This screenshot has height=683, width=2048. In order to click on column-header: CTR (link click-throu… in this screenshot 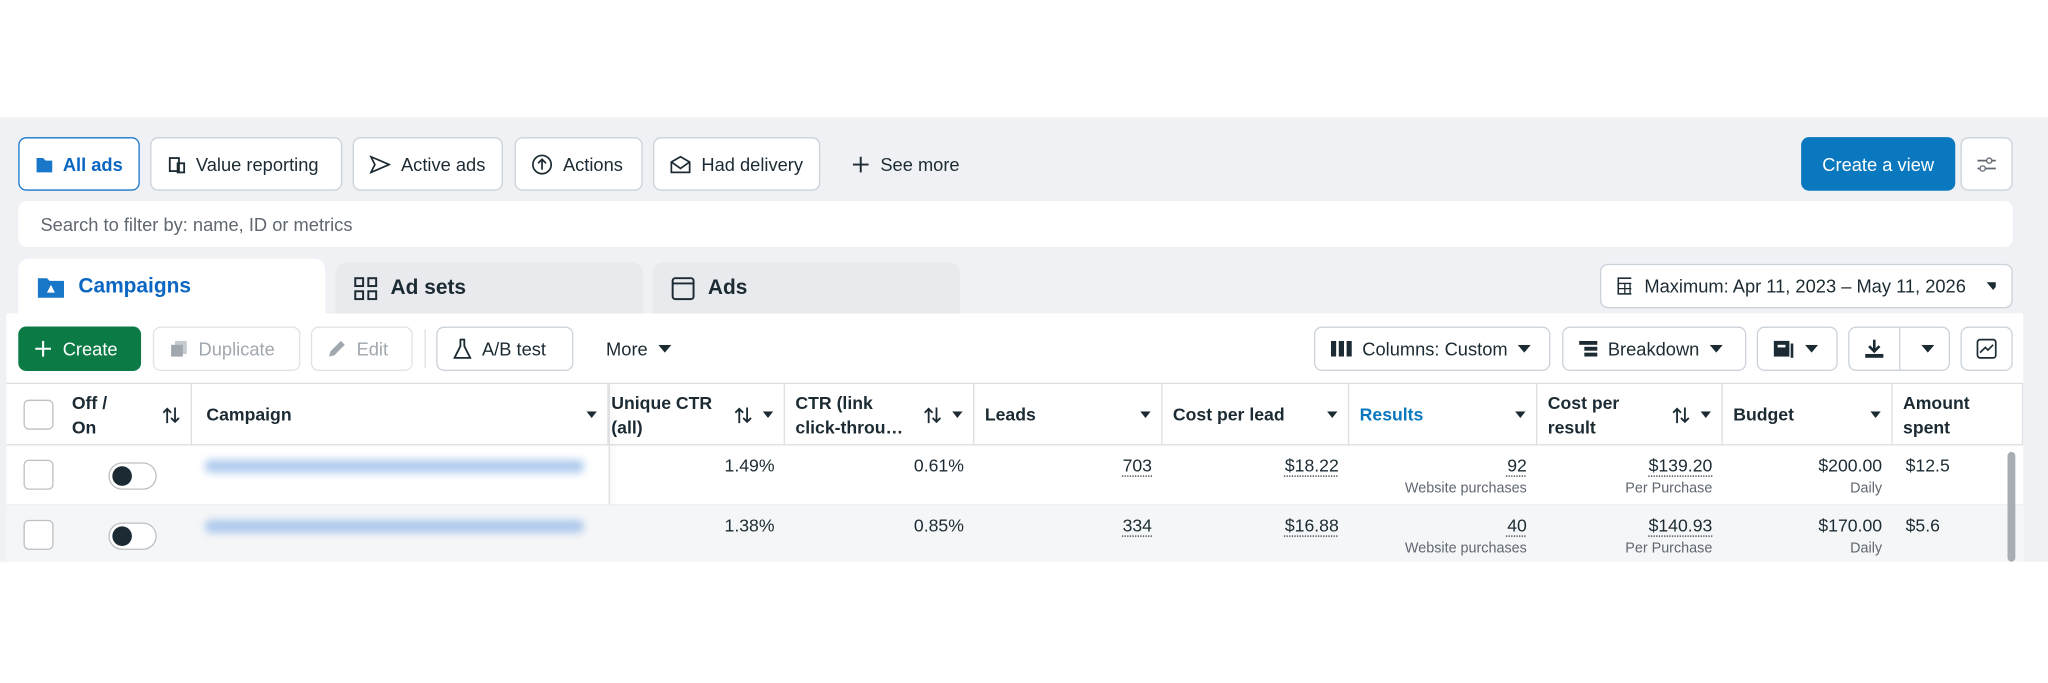, I will do `click(880, 414)`.